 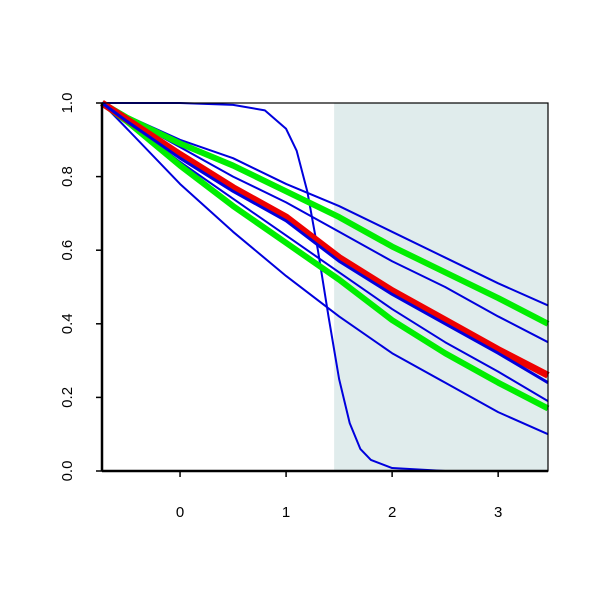 I want to click on y-tick-label: 1.0, so click(x=67, y=103).